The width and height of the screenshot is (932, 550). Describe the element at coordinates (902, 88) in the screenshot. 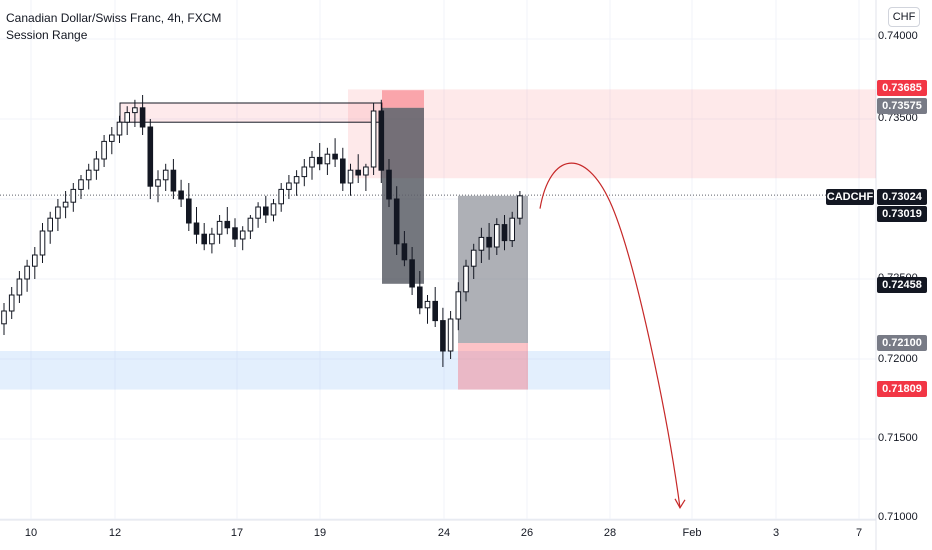

I see `price-badge-upper-zone-top: 0.73685` at that location.